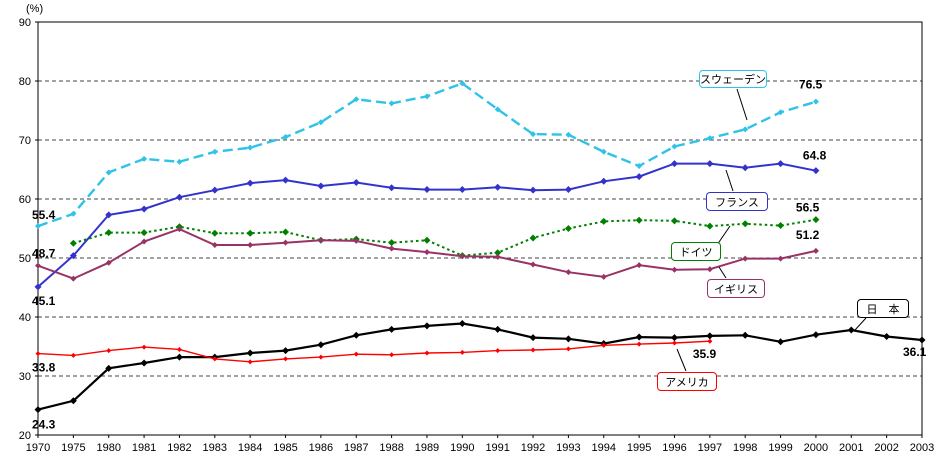  Describe the element at coordinates (780, 448) in the screenshot. I see `x-tick-label: 1999` at that location.